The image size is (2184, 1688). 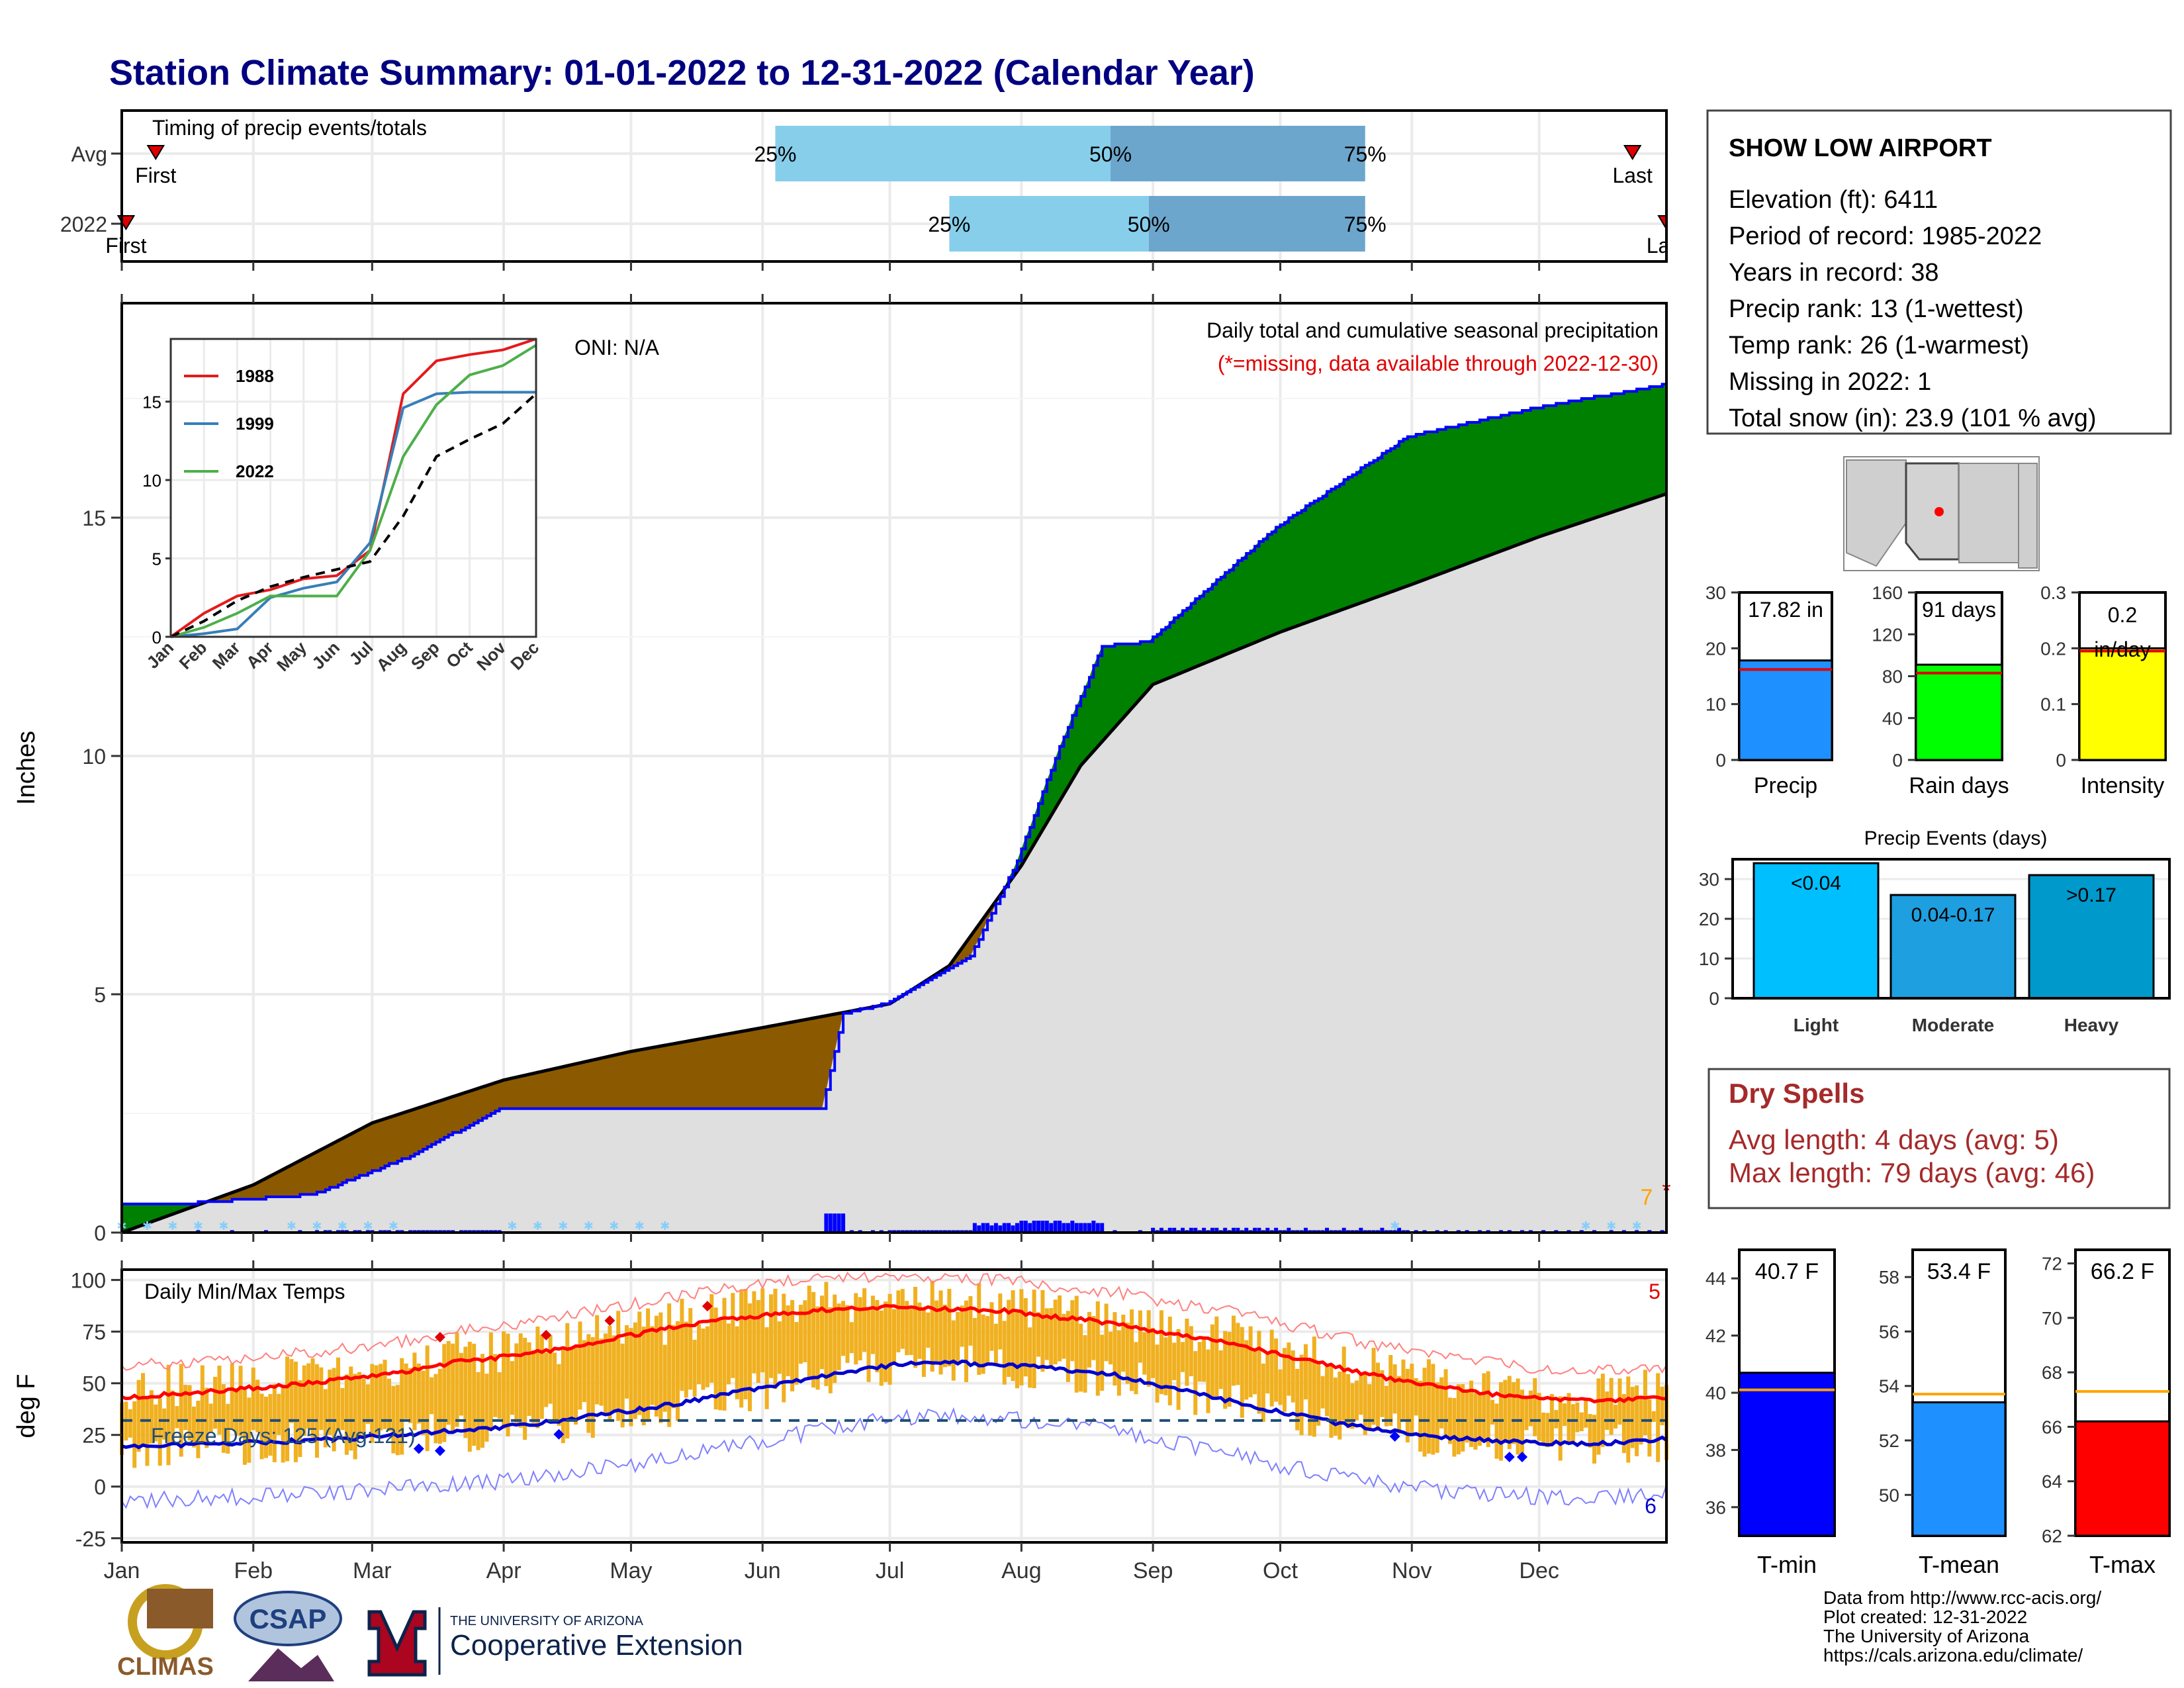 What do you see at coordinates (1888, 634) in the screenshot?
I see `summary-bar-tick: 120` at bounding box center [1888, 634].